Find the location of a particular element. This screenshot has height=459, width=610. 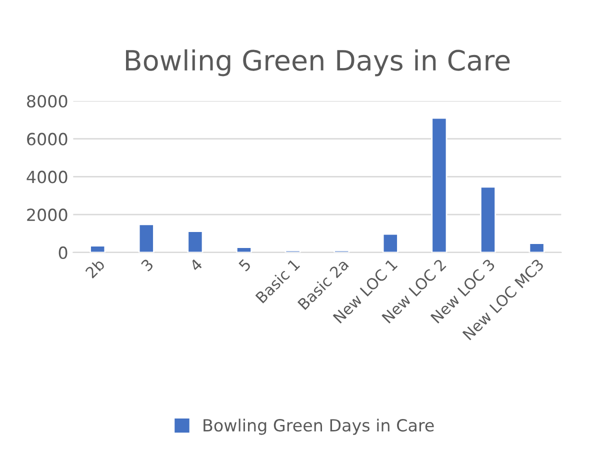

y-tick-label: 2000 is located at coordinates (47, 215).